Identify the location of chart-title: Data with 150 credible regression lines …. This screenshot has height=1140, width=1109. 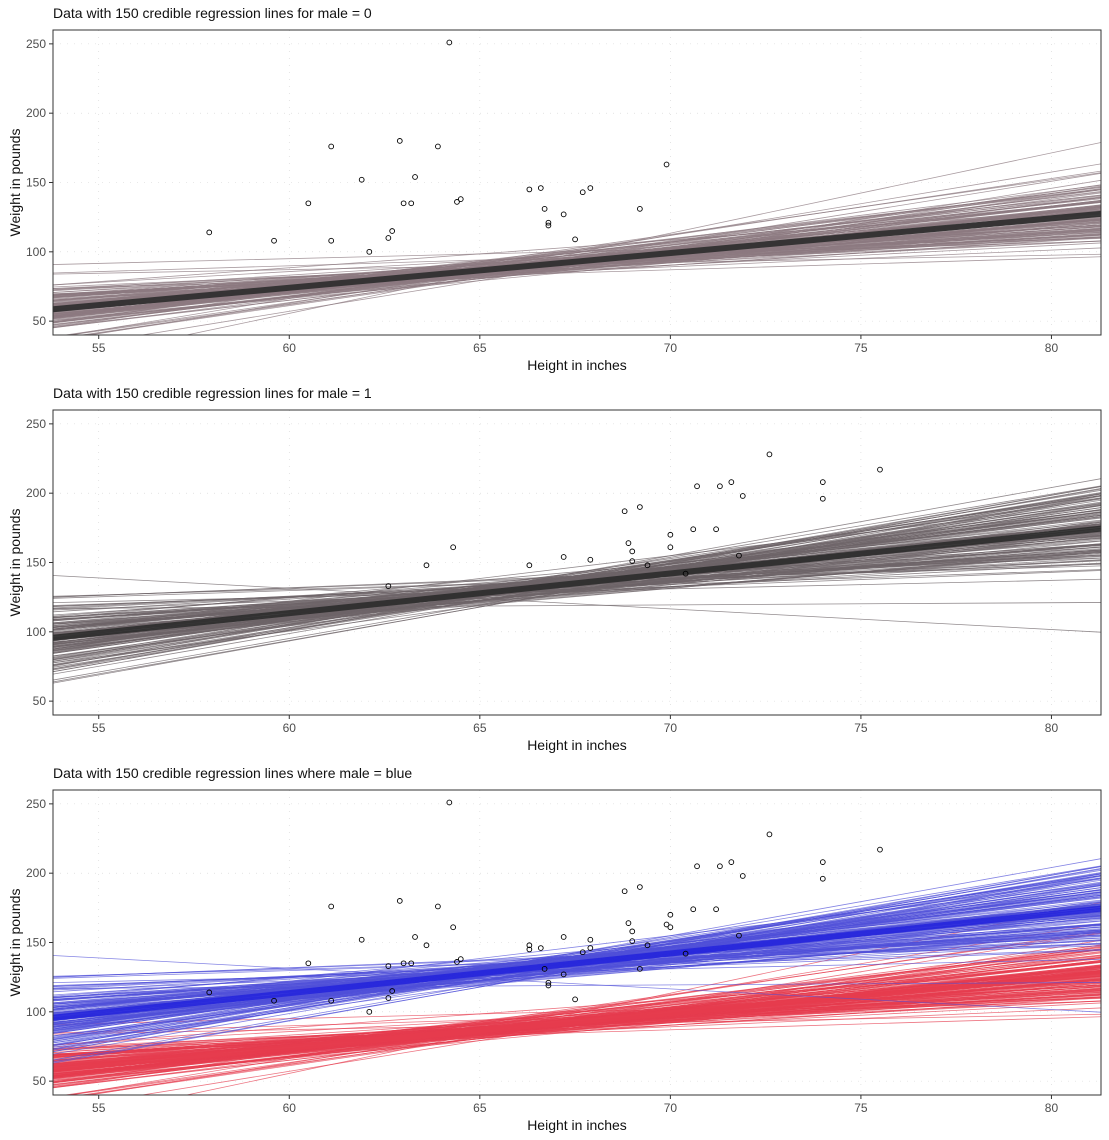
(212, 393).